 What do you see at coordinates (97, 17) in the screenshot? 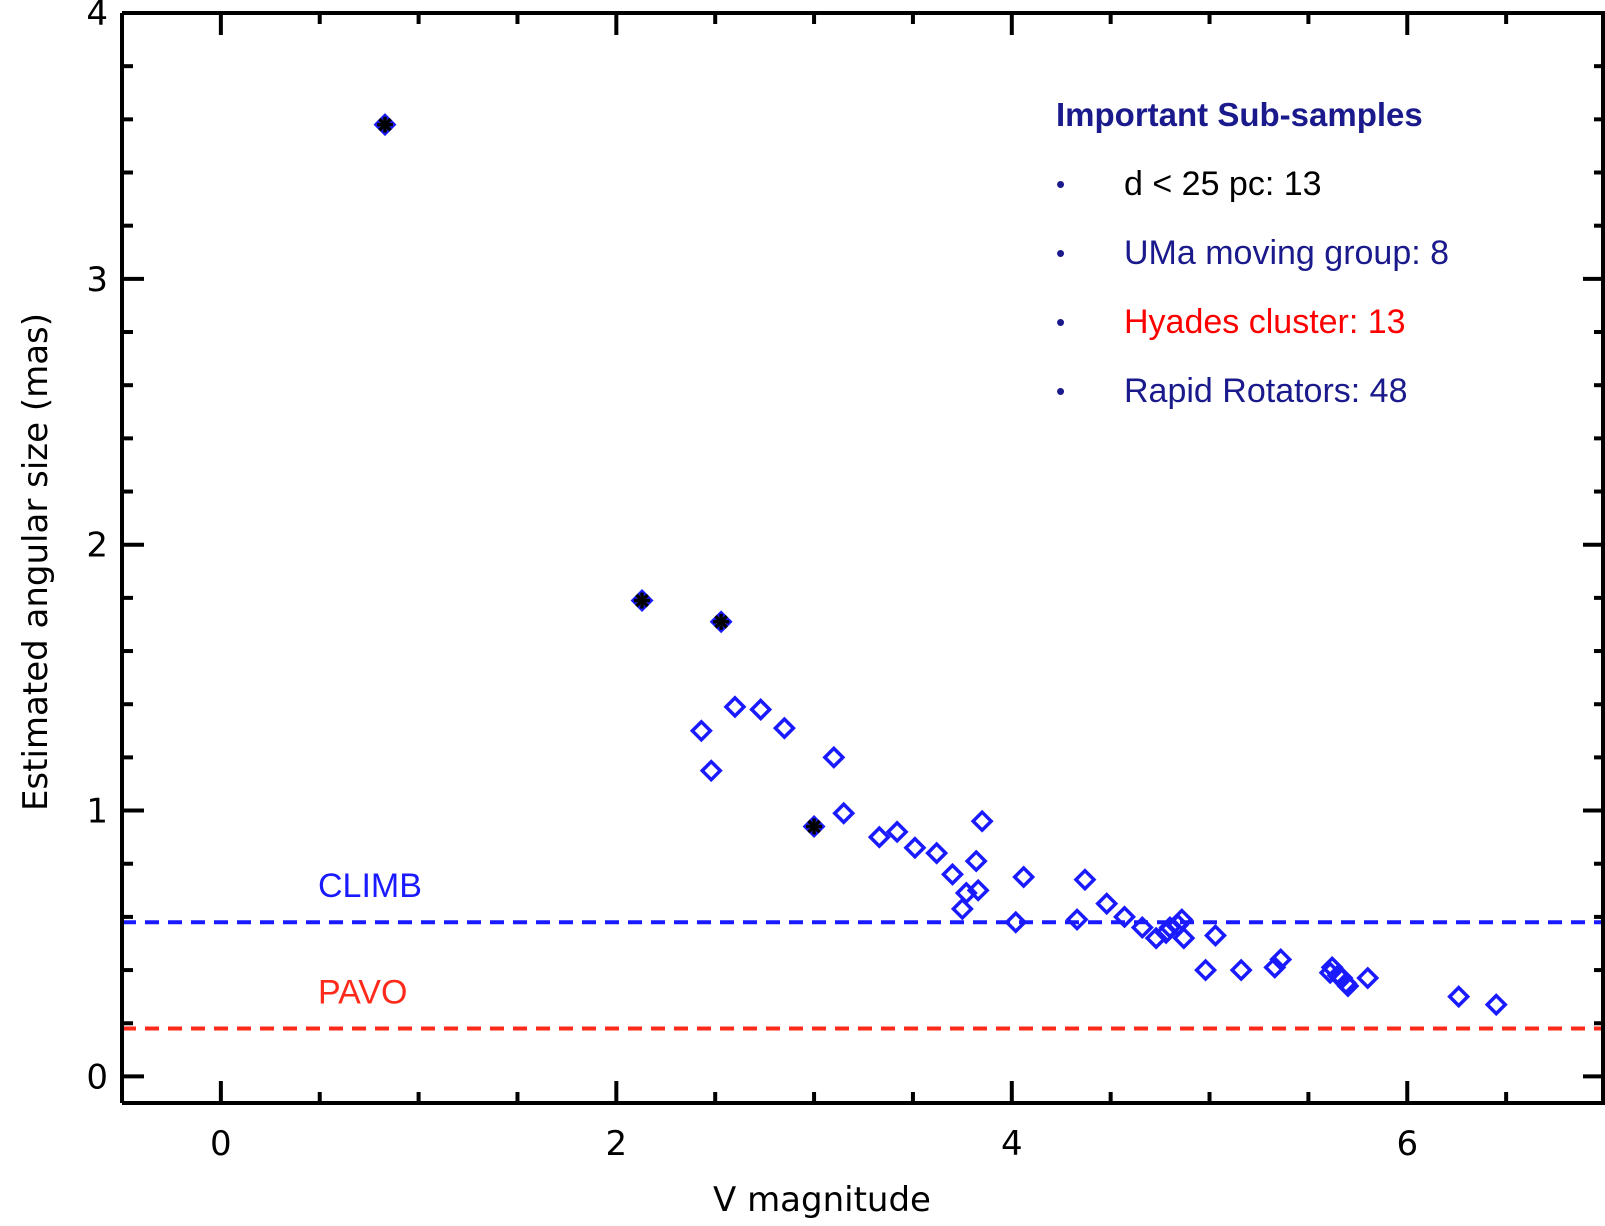
I see `y-tick-label: 4` at bounding box center [97, 17].